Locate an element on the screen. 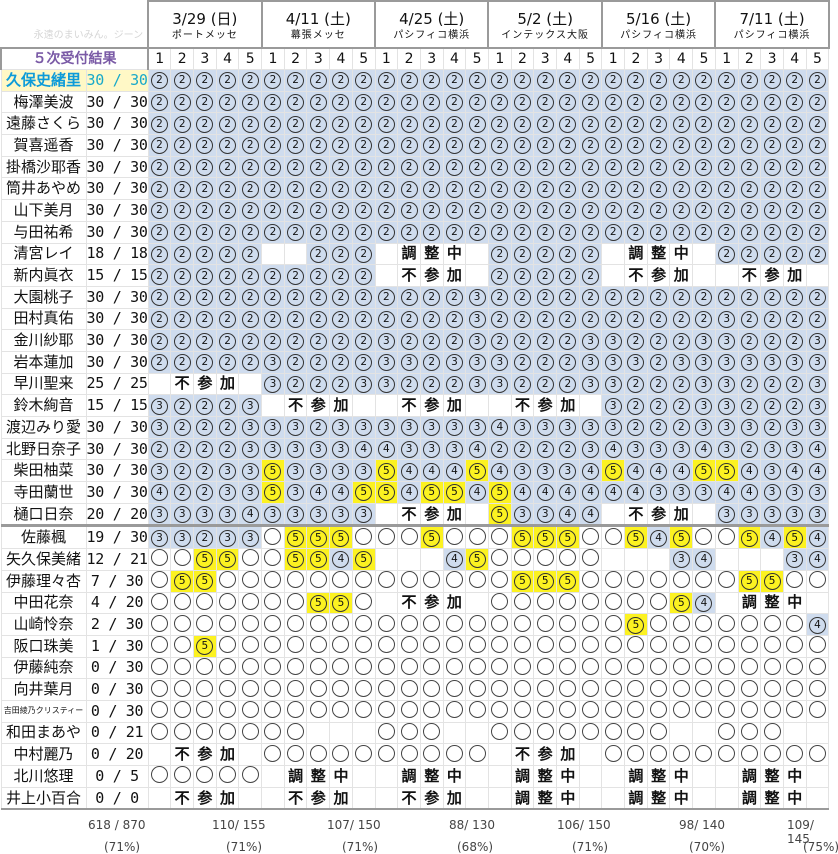 The height and width of the screenshot is (854, 838). event-pct-6: (75%) is located at coordinates (820, 847).